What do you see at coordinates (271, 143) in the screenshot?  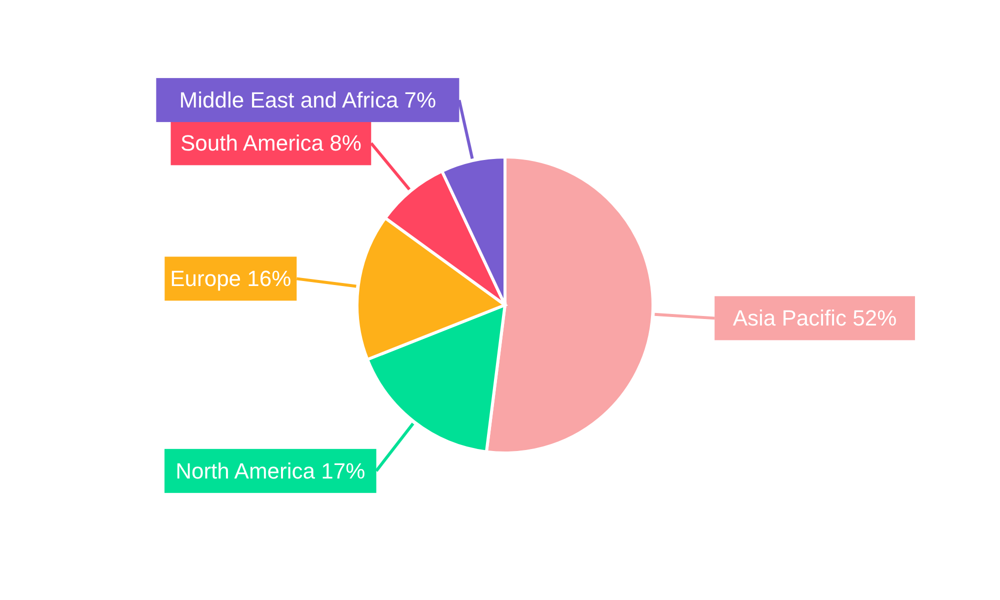 I see `slice-label: South America 8%` at bounding box center [271, 143].